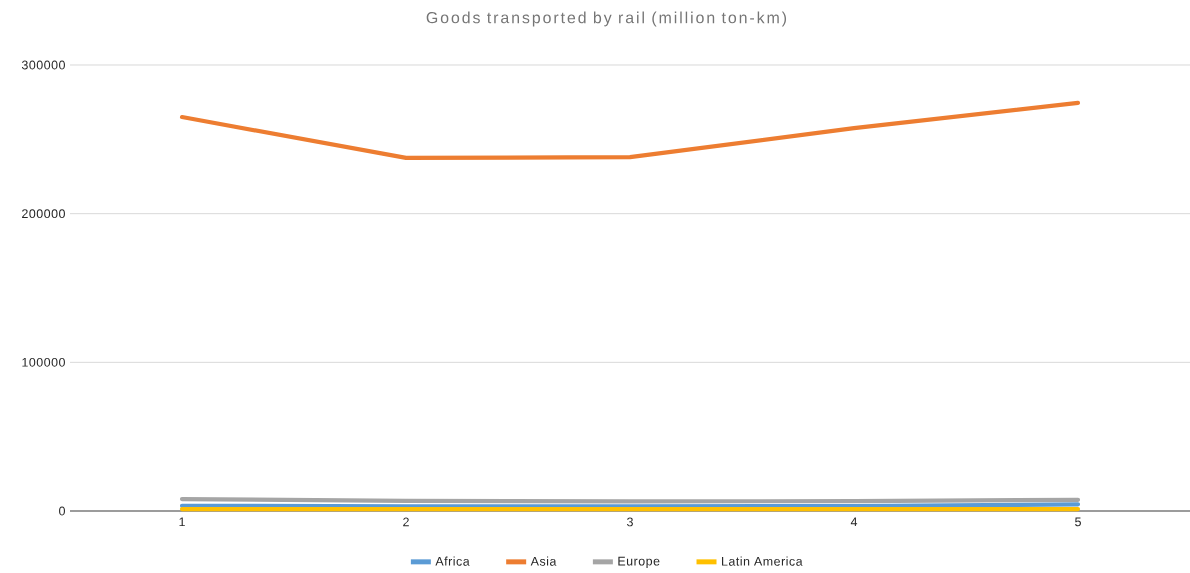  What do you see at coordinates (854, 522) in the screenshot?
I see `x-tick-label: 4` at bounding box center [854, 522].